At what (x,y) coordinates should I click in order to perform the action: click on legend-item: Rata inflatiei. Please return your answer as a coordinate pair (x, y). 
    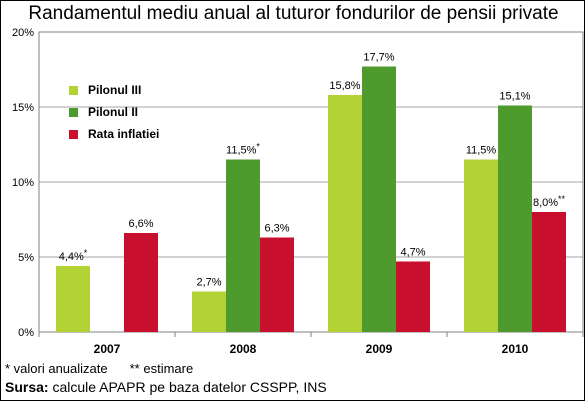
    Looking at the image, I should click on (114, 134).